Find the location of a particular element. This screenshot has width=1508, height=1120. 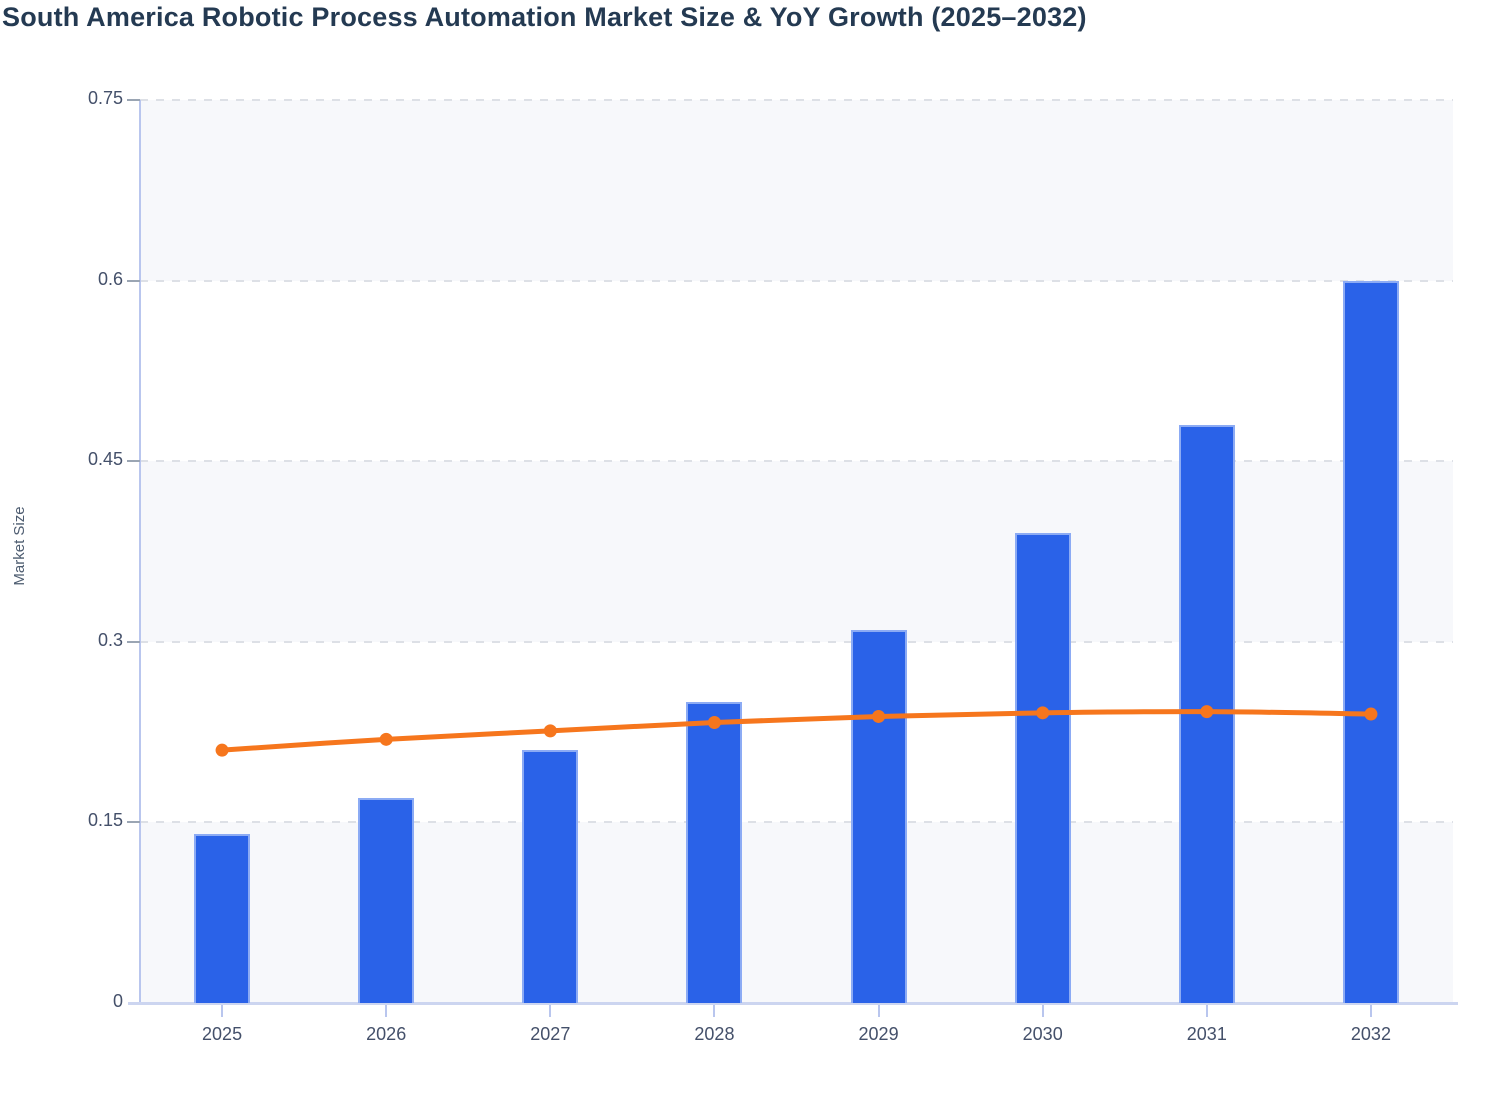

x-axis-label: 2026 is located at coordinates (386, 1034).